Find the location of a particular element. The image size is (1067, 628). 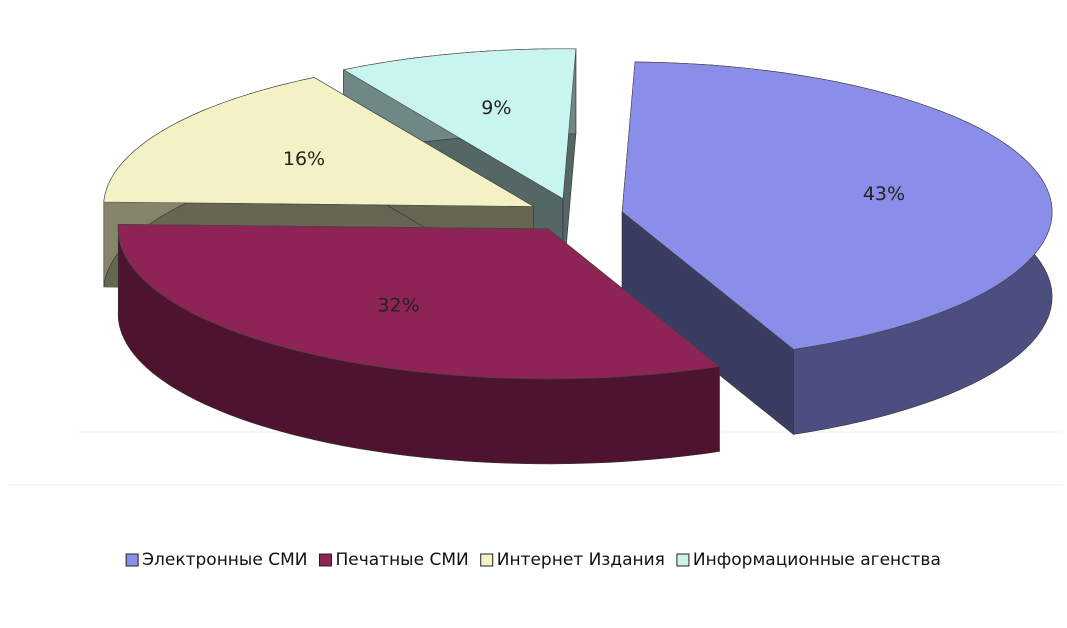

legend-label: Интернет Издания is located at coordinates (581, 560).